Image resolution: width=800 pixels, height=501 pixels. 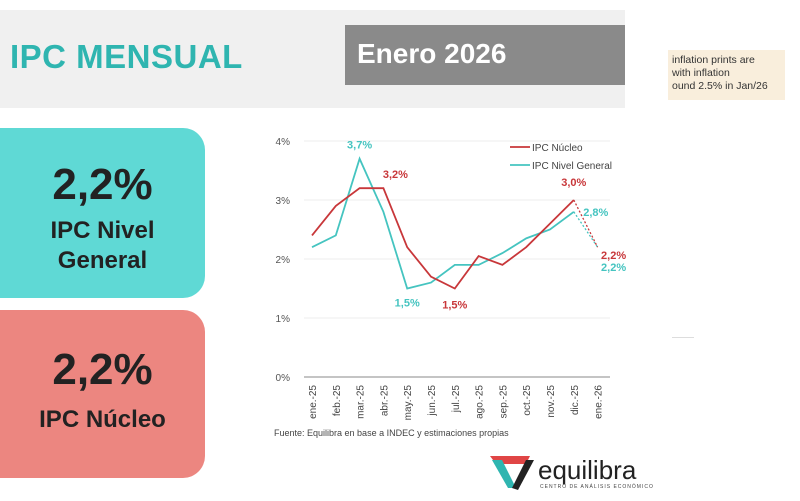 What do you see at coordinates (480, 402) in the screenshot?
I see `x-tick-label: ago.-25` at bounding box center [480, 402].